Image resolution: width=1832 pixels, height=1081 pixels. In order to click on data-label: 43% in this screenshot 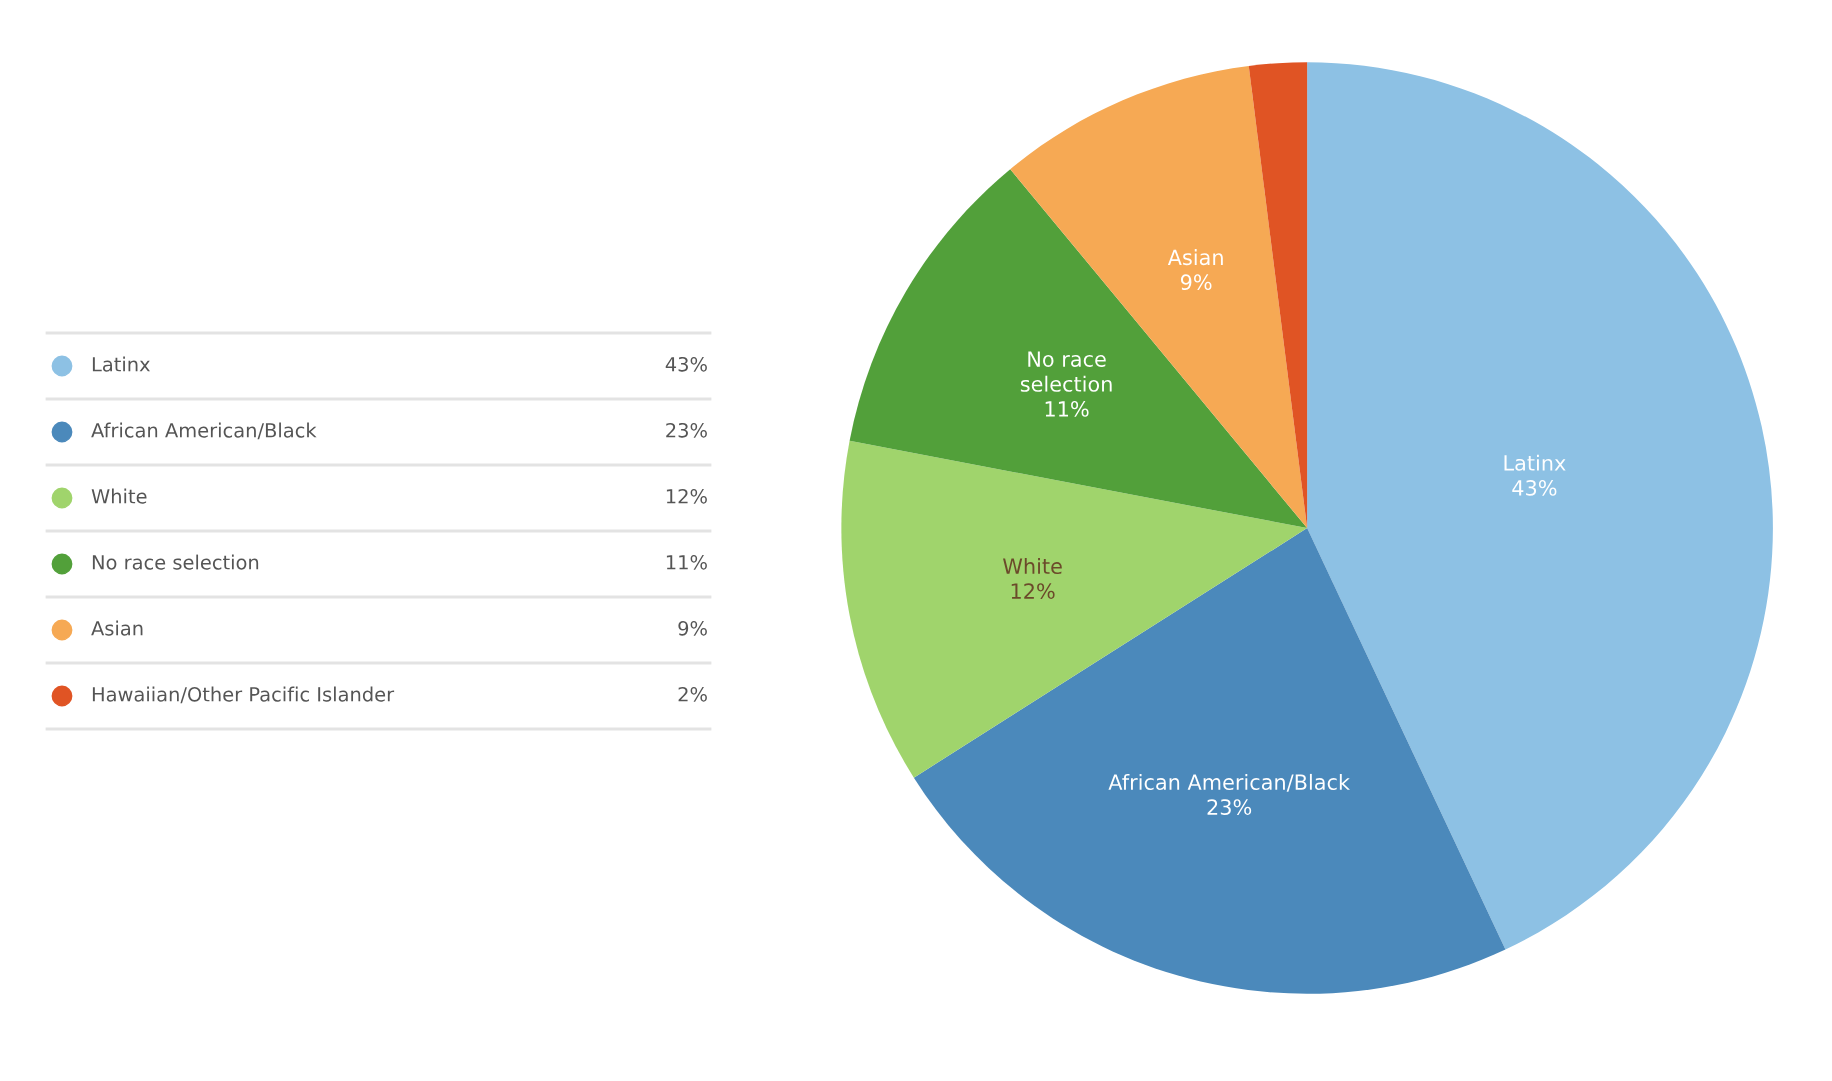, I will do `click(1534, 488)`.